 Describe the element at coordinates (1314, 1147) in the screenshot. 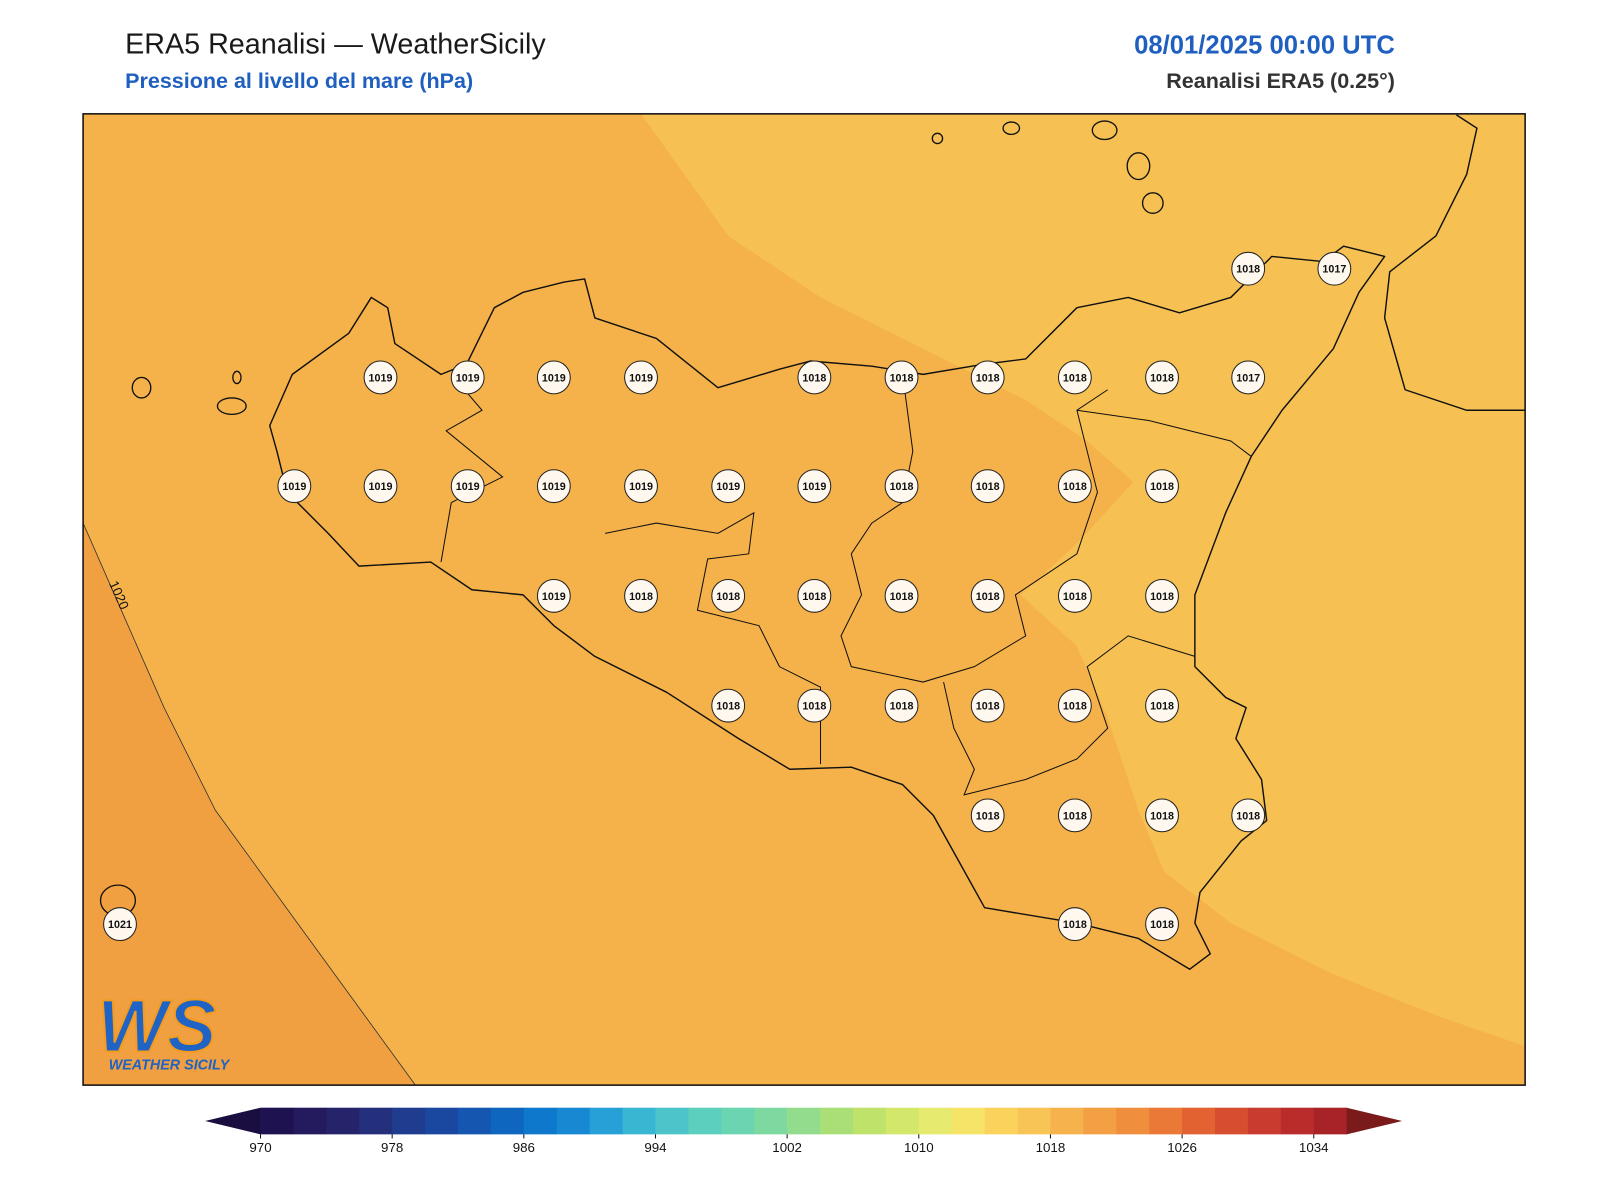

I see `colorbar-tick-label: 1034` at that location.